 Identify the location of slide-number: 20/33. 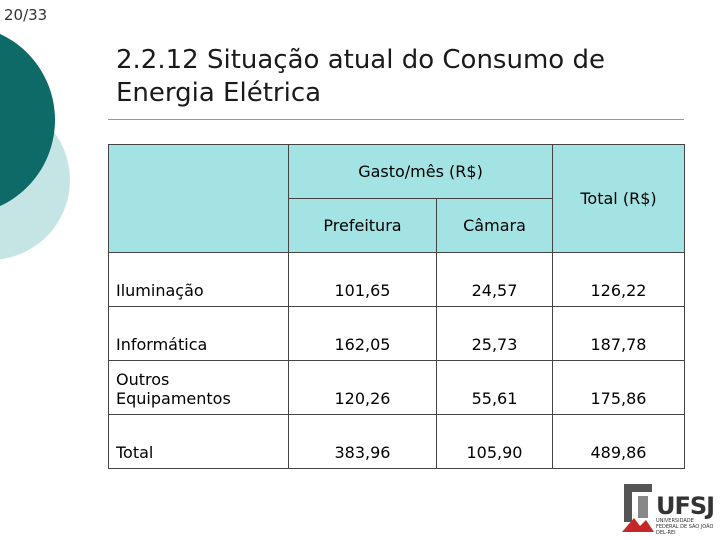
(26, 15).